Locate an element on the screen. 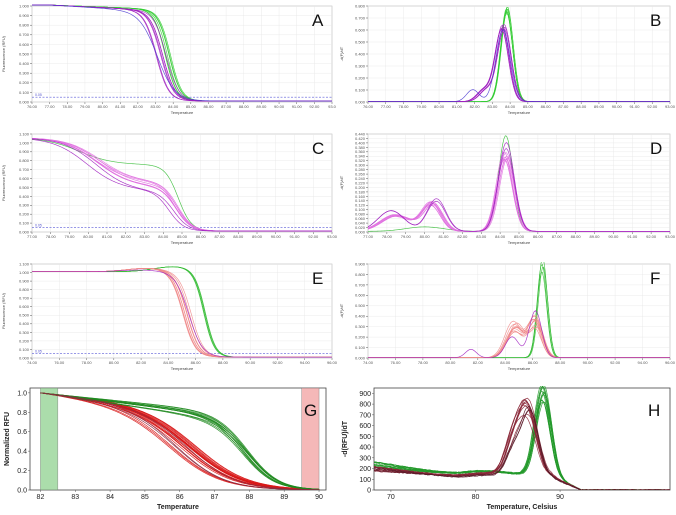  y-tick-label: 1.0 is located at coordinates (22, 393).